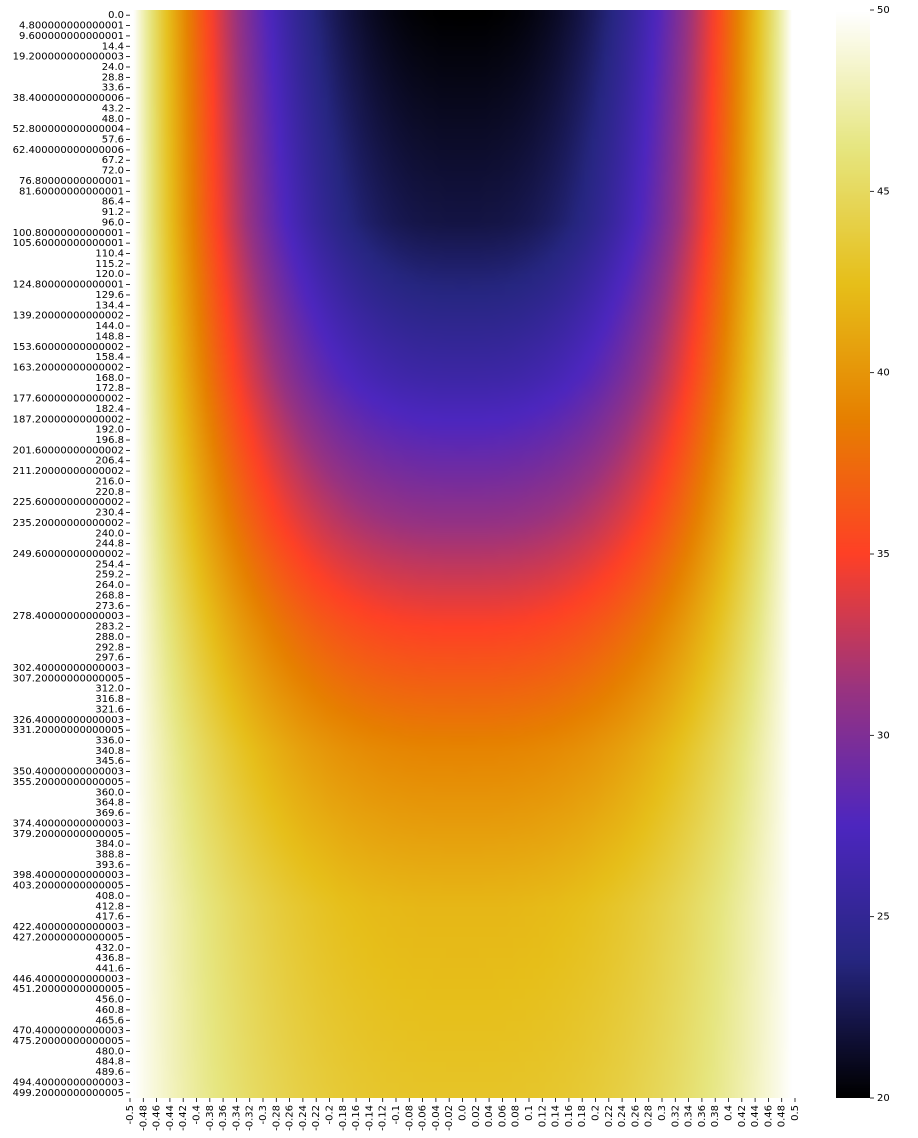  Describe the element at coordinates (197, 1115) in the screenshot. I see `x-tick-label: -0.4` at that location.